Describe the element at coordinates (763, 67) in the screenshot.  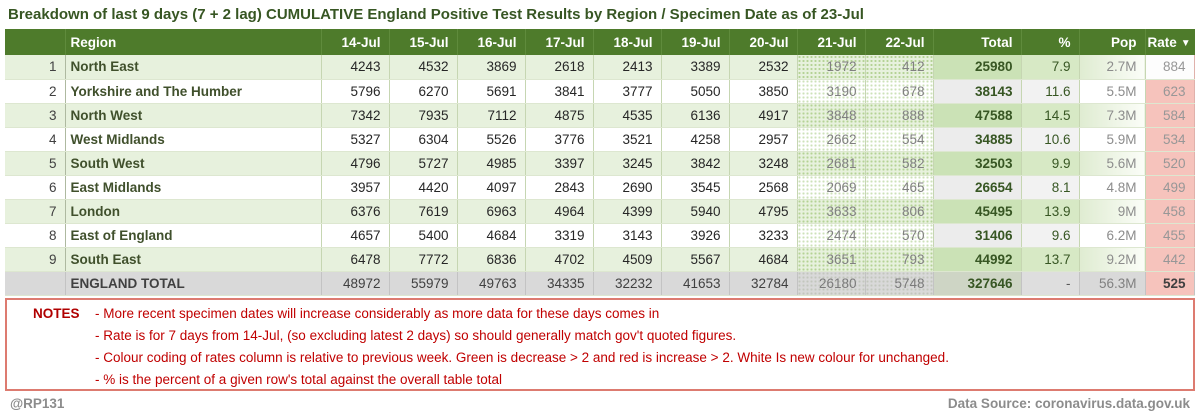
I see `daily-value: 2532` at that location.